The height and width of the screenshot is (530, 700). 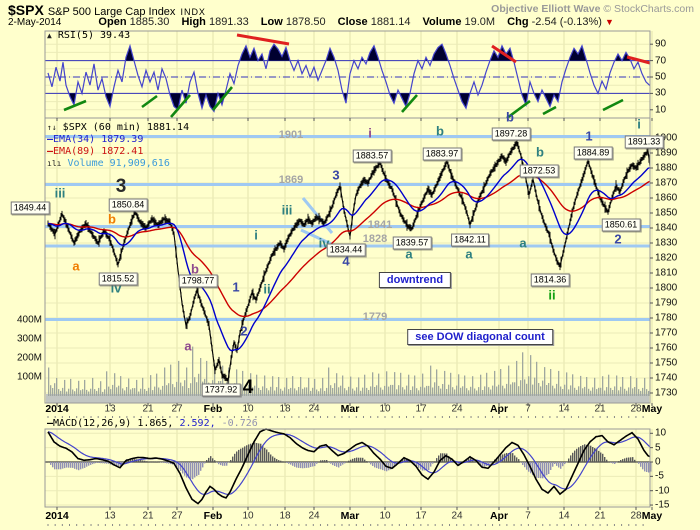 I want to click on ema34-swatch-icon: —, so click(x=50, y=139).